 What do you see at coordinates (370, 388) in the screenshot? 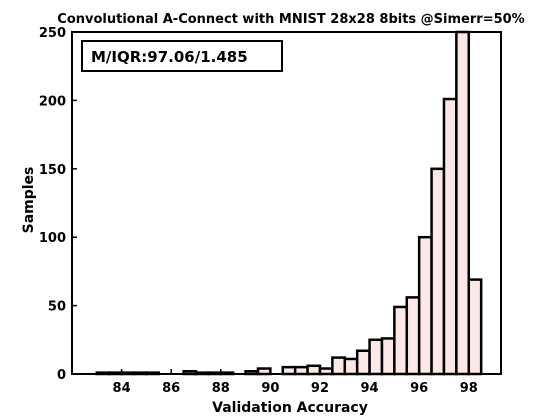
I see `x-tick-label: 94` at bounding box center [370, 388].